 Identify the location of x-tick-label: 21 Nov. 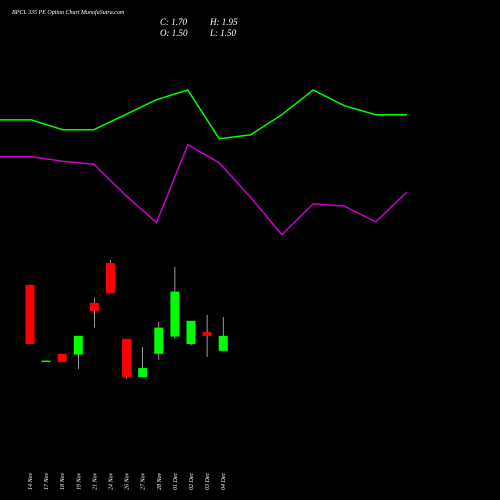
(95, 481).